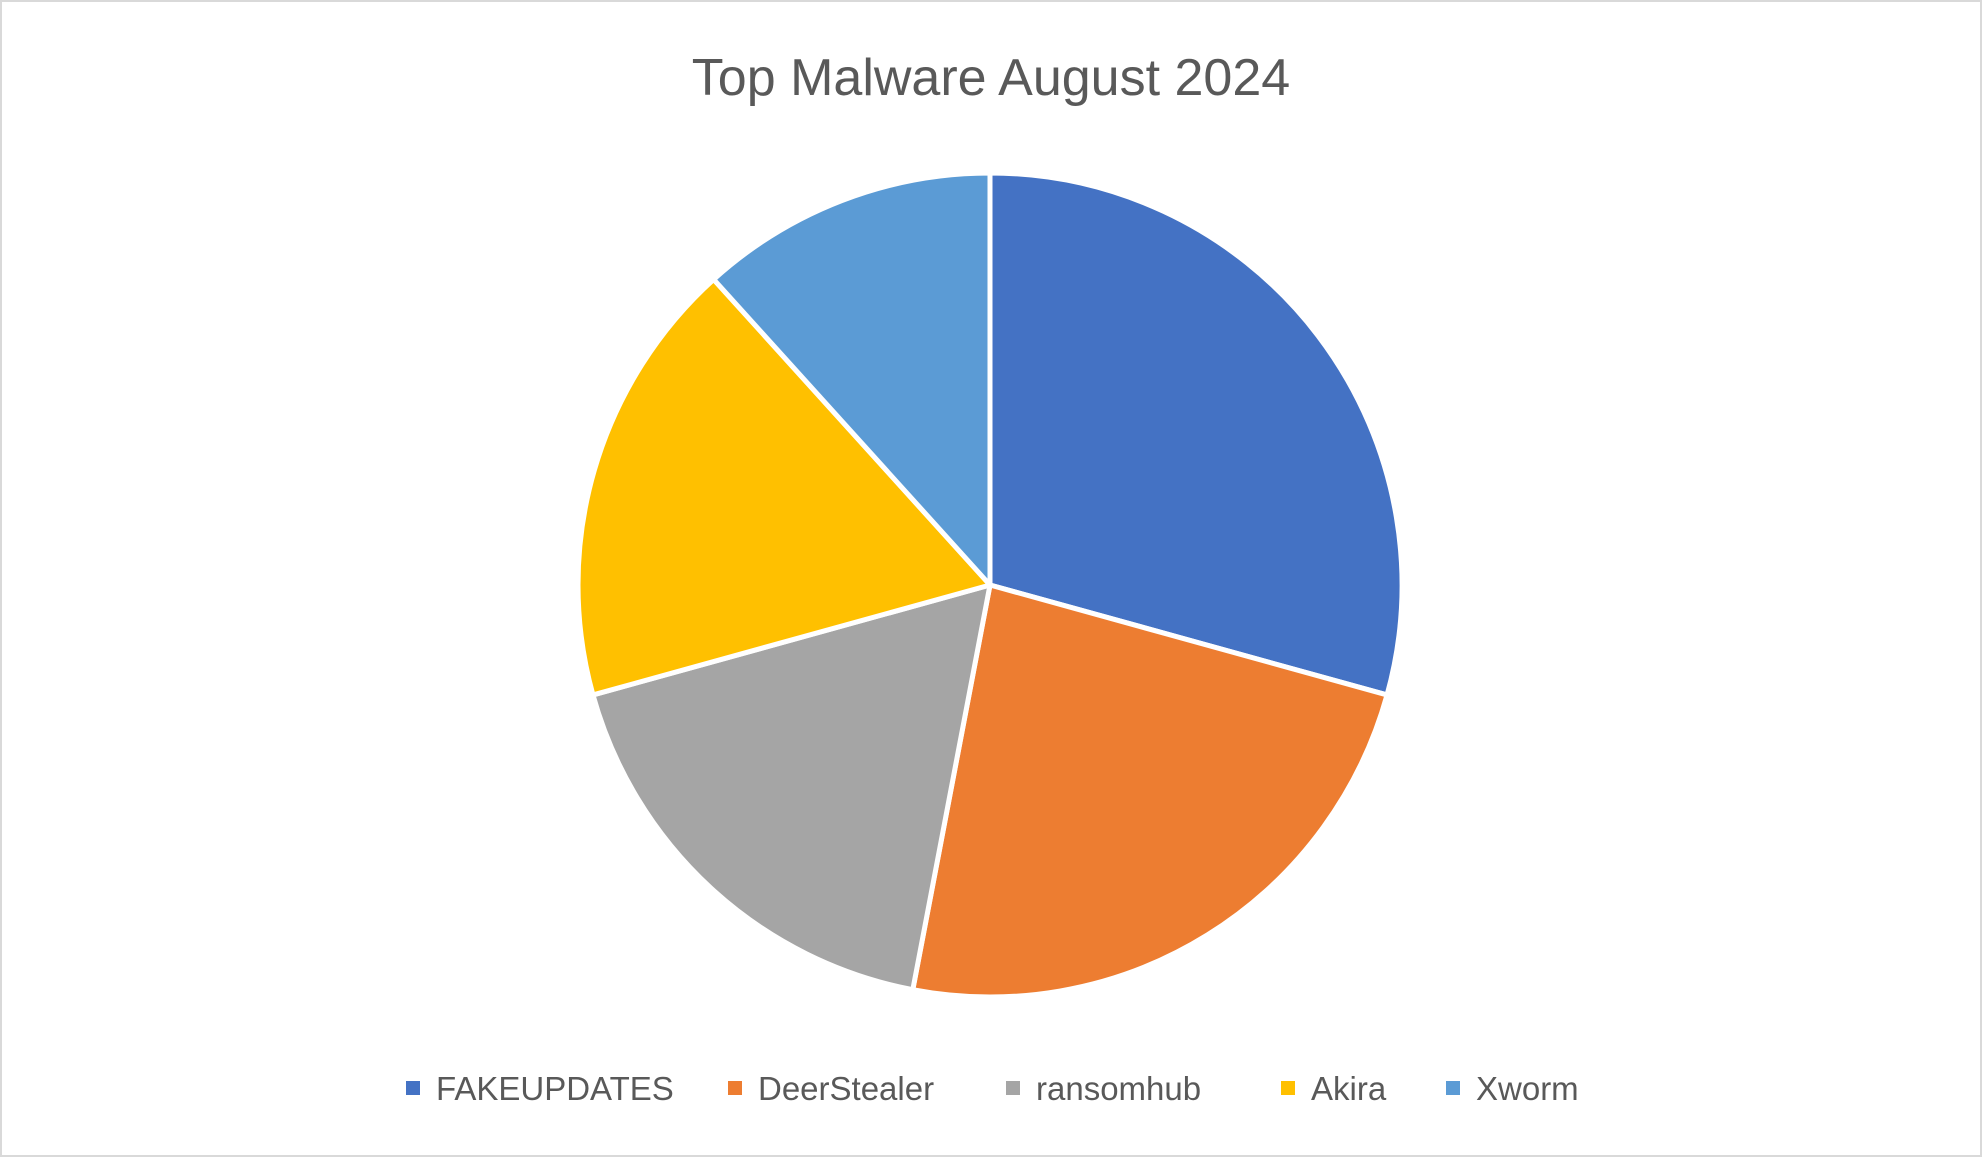 Image resolution: width=1982 pixels, height=1157 pixels. Describe the element at coordinates (1150, 791) in the screenshot. I see `pie-slice-deerstealer` at that location.